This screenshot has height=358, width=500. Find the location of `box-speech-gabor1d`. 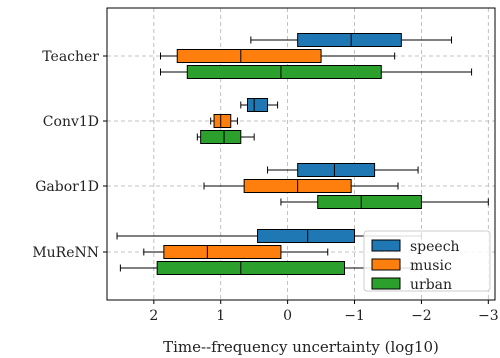

box-speech-gabor1d is located at coordinates (343, 170).